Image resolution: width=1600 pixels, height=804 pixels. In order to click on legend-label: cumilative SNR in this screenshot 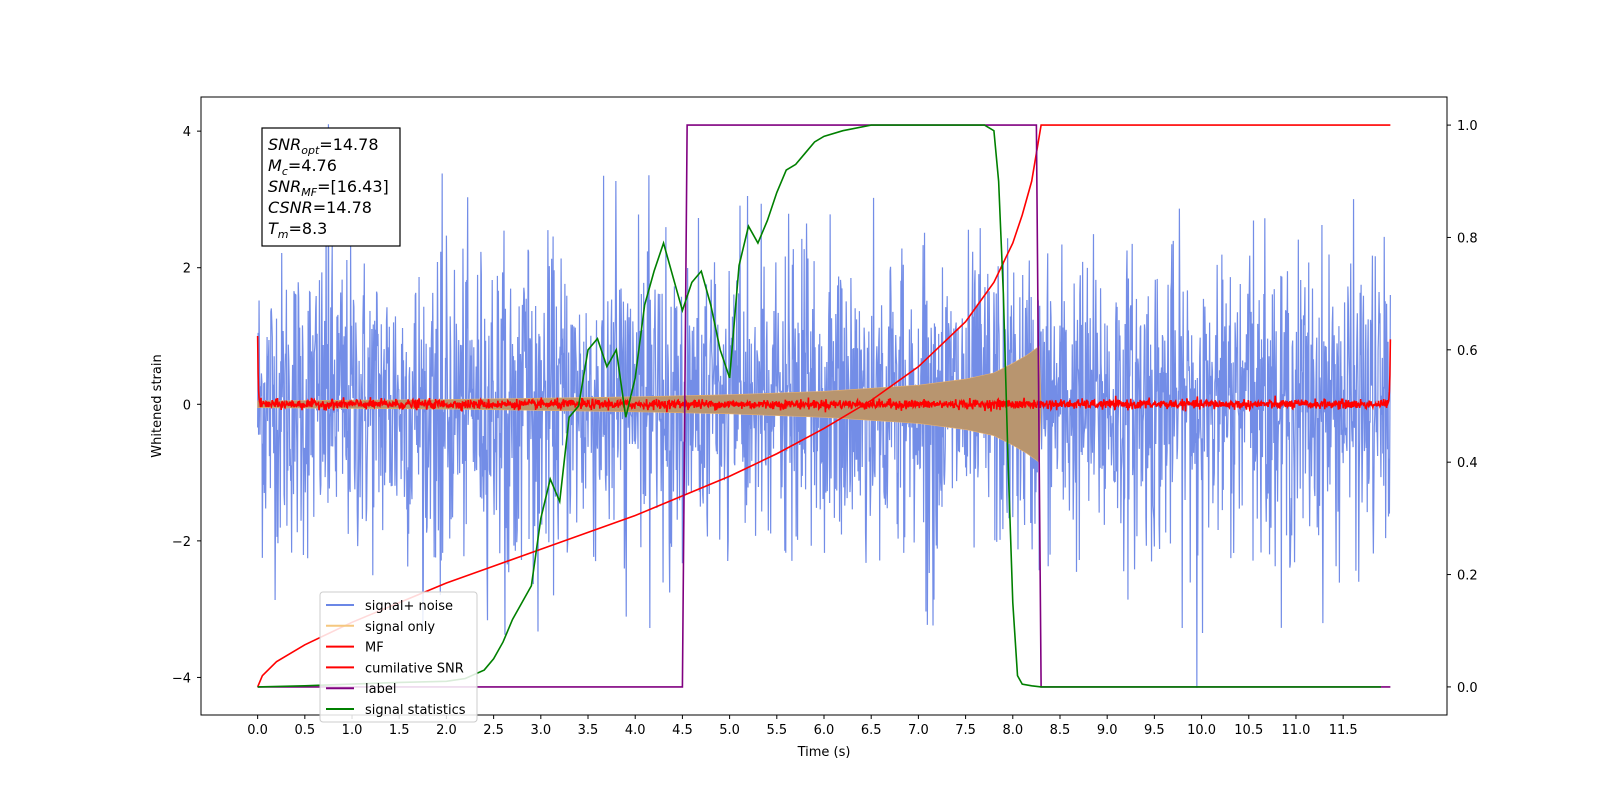, I will do `click(414, 668)`.